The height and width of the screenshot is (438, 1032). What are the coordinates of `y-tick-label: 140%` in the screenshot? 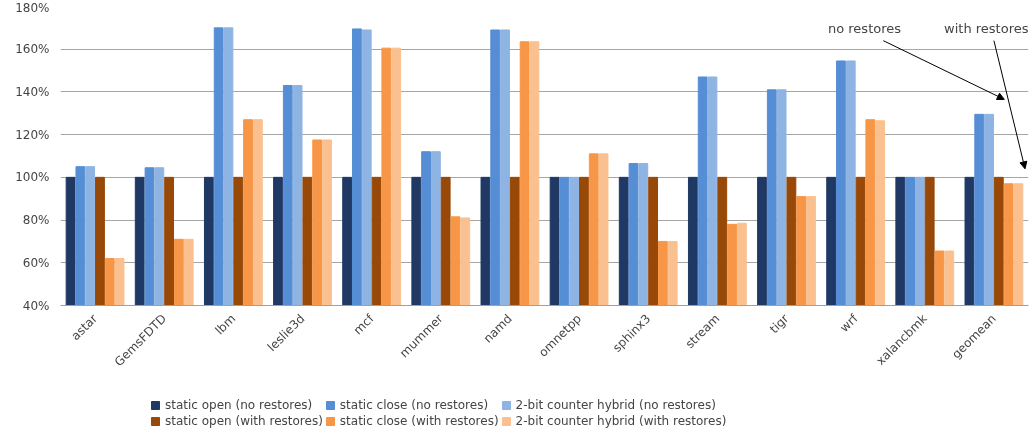 It's located at (32, 91).